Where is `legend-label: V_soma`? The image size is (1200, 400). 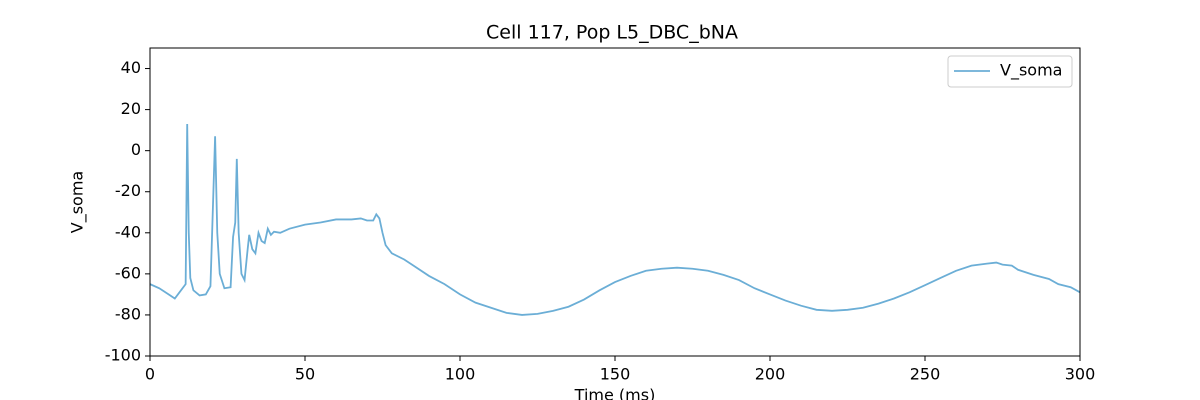
legend-label: V_soma is located at coordinates (1031, 71).